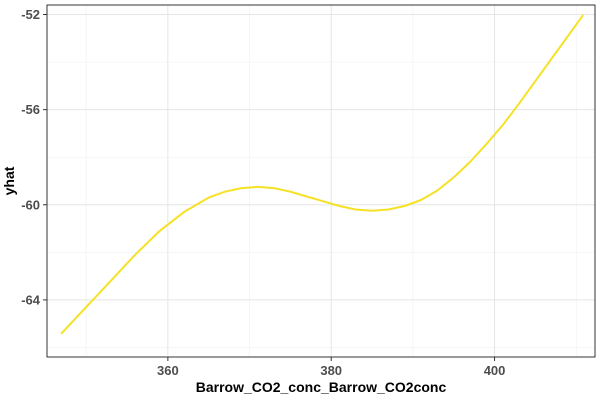  Describe the element at coordinates (34, 157) in the screenshot. I see `y-axis: -64 -60 -56 -52` at that location.